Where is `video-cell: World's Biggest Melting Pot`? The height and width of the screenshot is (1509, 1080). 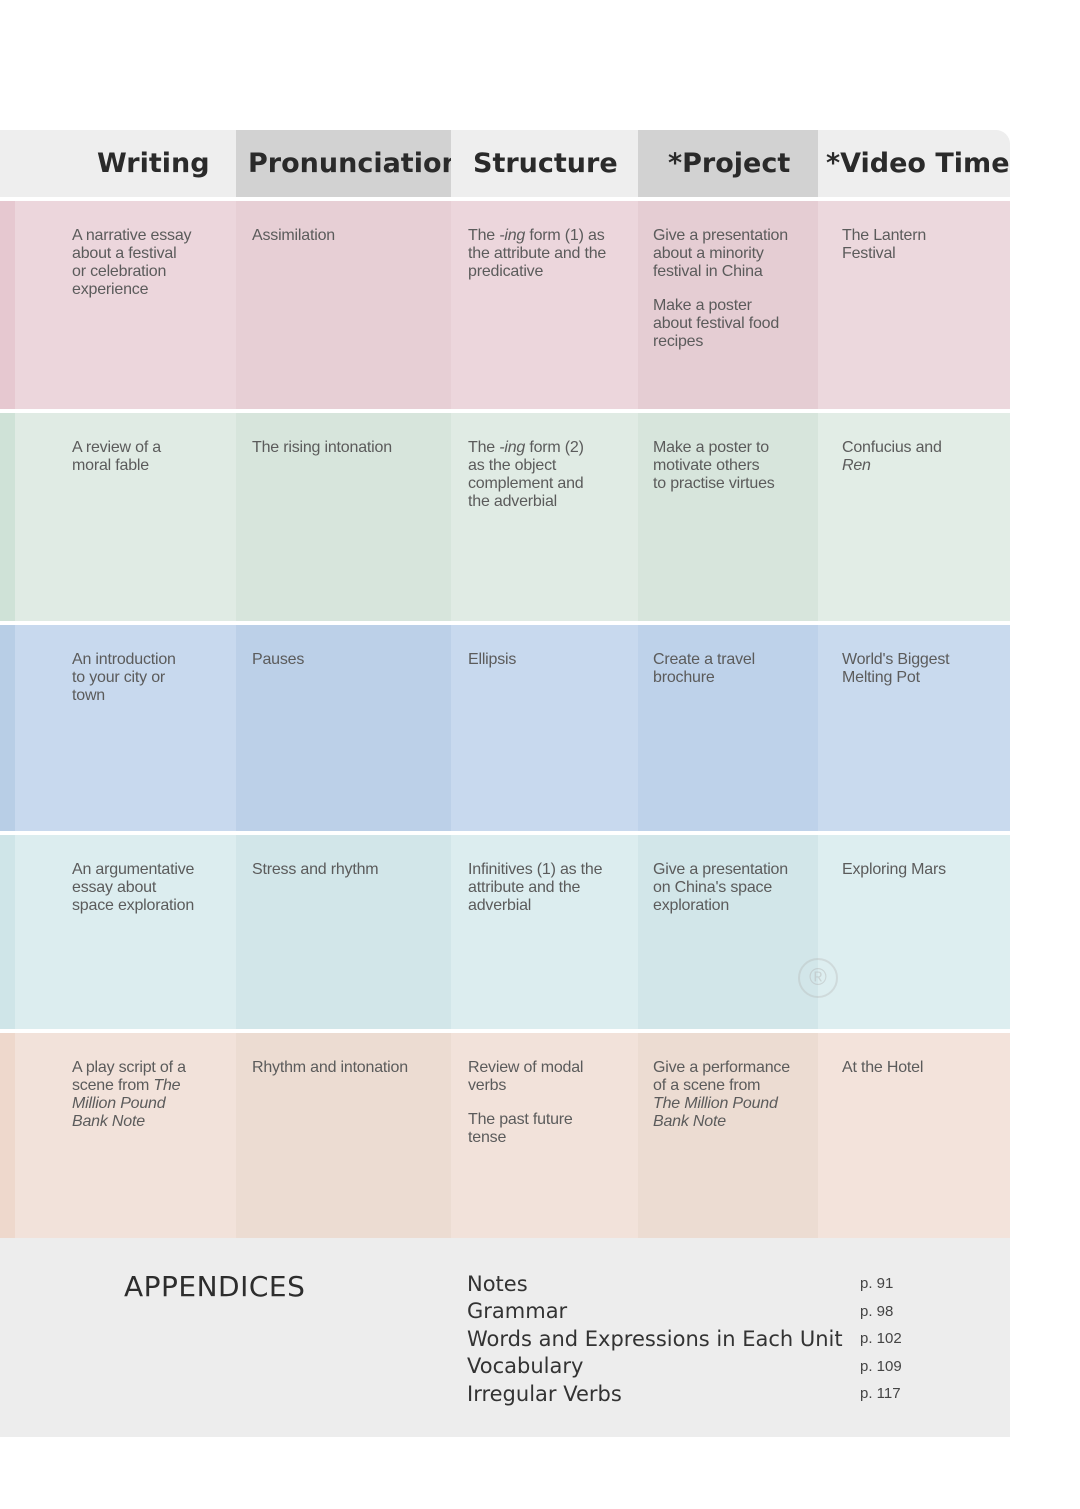
video-cell: World's Biggest Melting Pot is located at coordinates (914, 728).